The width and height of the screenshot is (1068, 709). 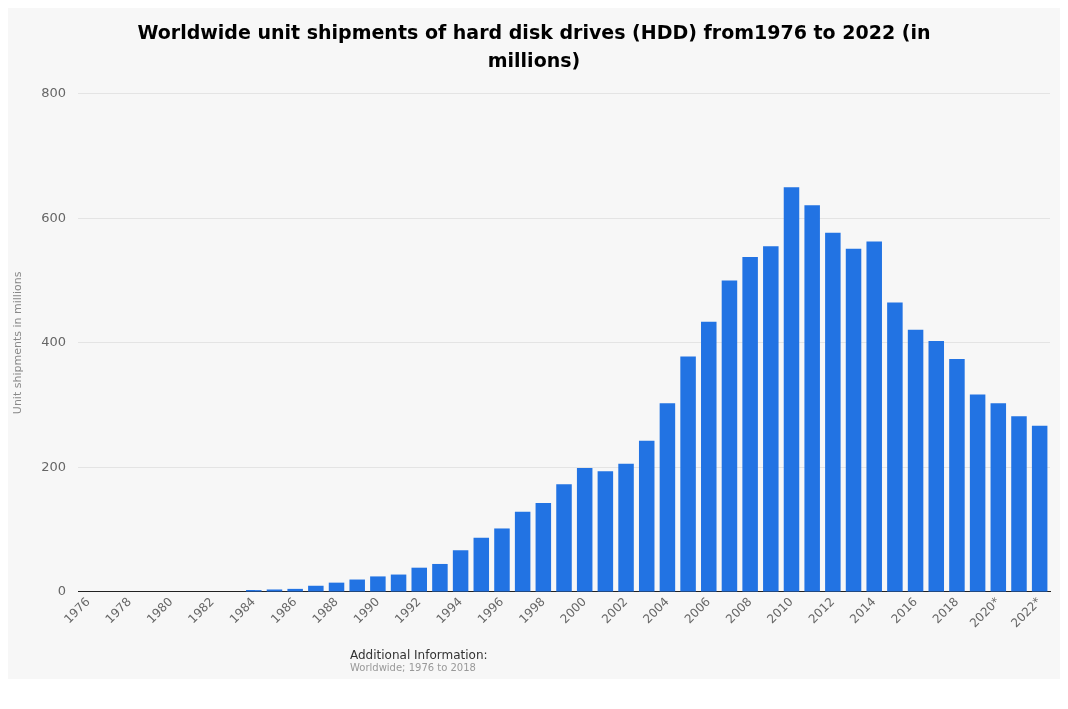 I want to click on y-tick-label: 600, so click(x=54, y=217).